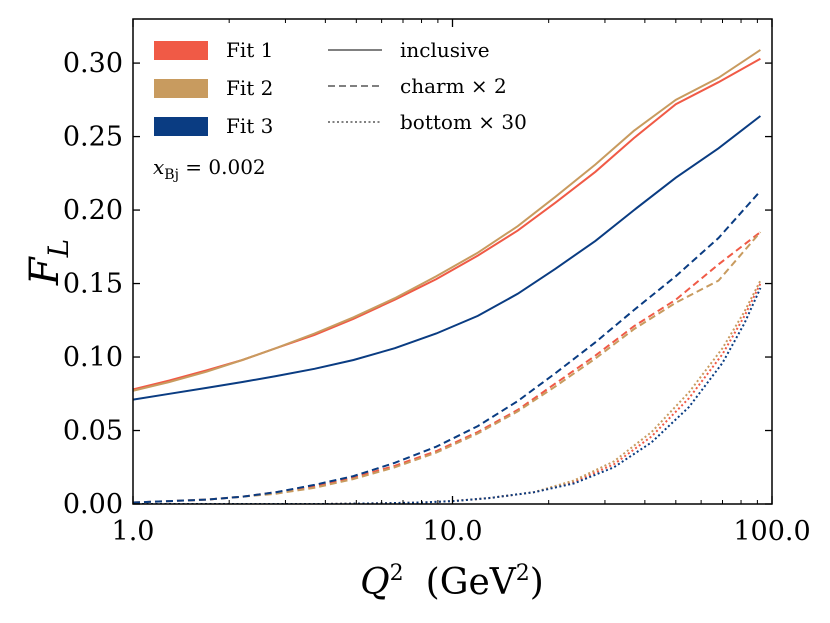 The image size is (830, 623). I want to click on x-axis-unit-close: ), so click(537, 582).